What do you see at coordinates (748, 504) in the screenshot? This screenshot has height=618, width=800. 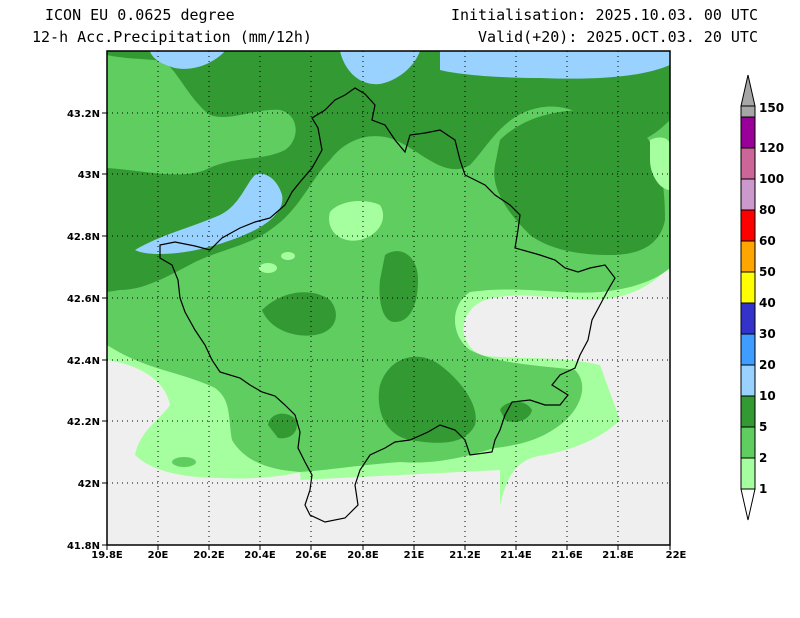 I see `colorbar-lower-arrow` at bounding box center [748, 504].